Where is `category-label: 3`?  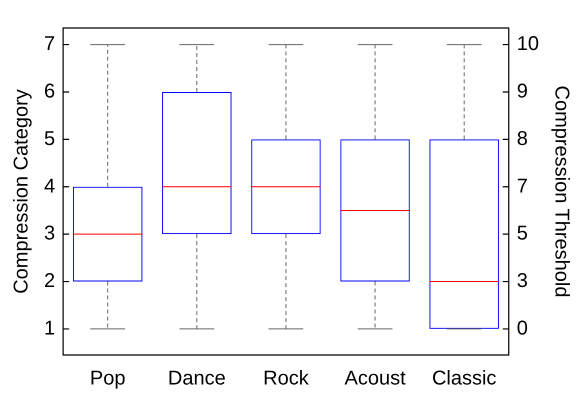
category-label: 3 is located at coordinates (522, 281).